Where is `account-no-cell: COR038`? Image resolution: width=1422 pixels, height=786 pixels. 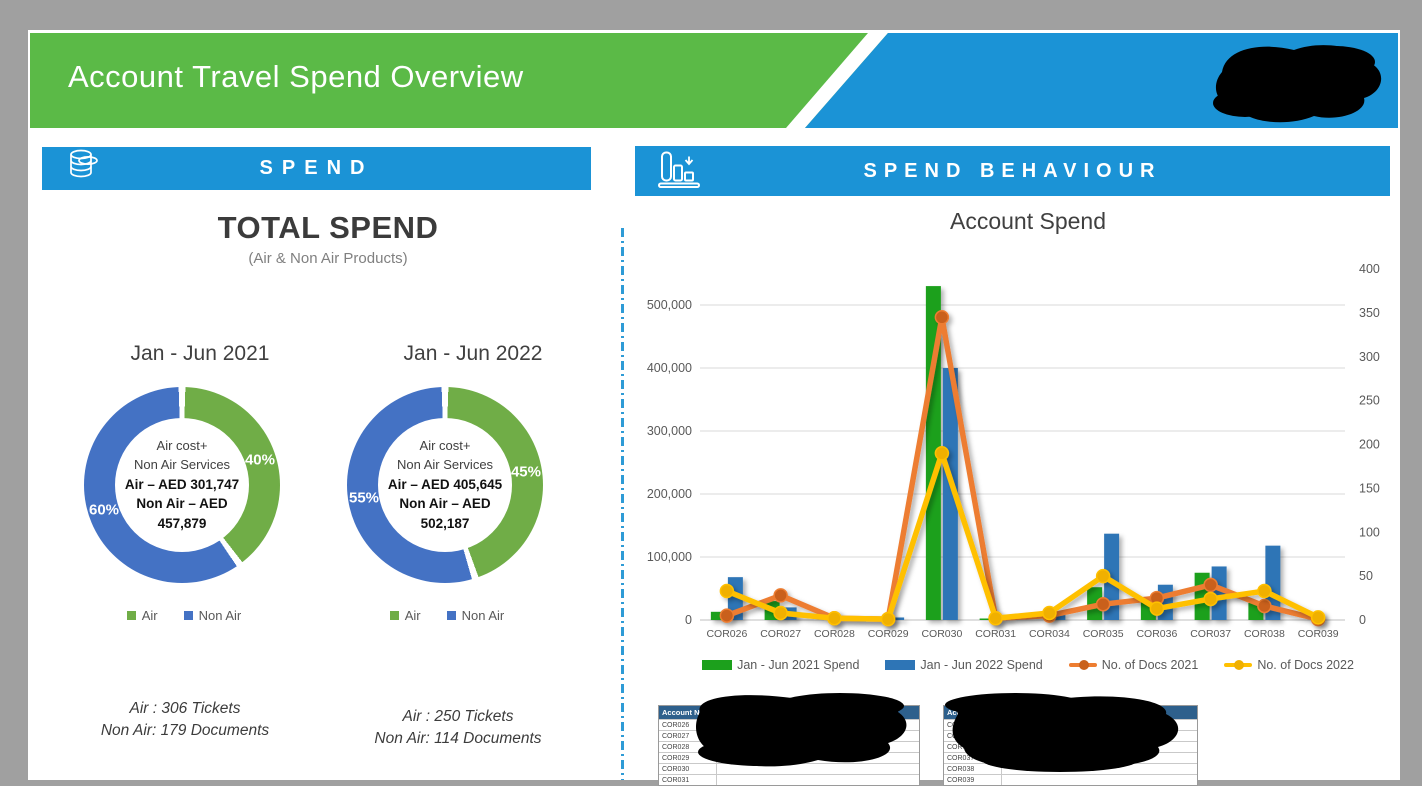 account-no-cell: COR038 is located at coordinates (973, 769).